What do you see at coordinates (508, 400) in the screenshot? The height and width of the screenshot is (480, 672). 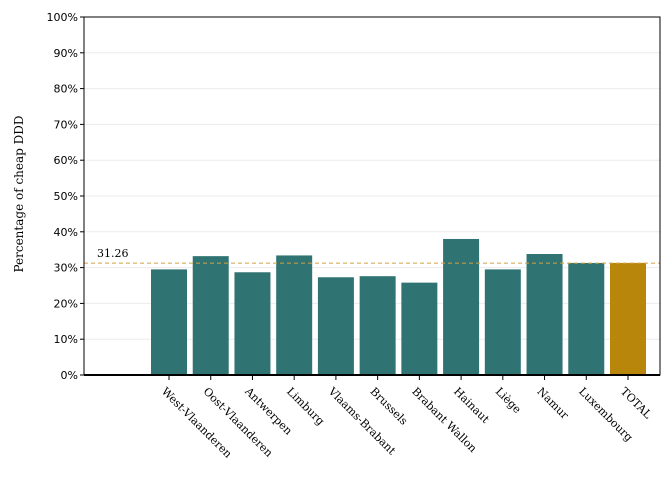 I see `x-tick-label: Liège` at bounding box center [508, 400].